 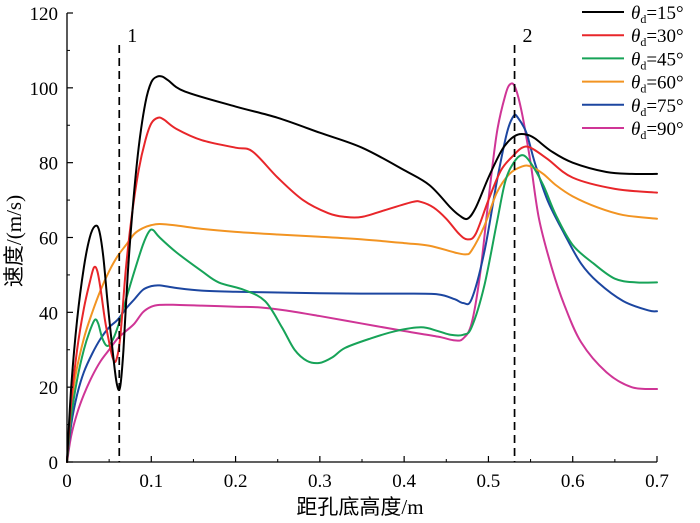 I want to click on annotation-label-2: 2, so click(x=528, y=36).